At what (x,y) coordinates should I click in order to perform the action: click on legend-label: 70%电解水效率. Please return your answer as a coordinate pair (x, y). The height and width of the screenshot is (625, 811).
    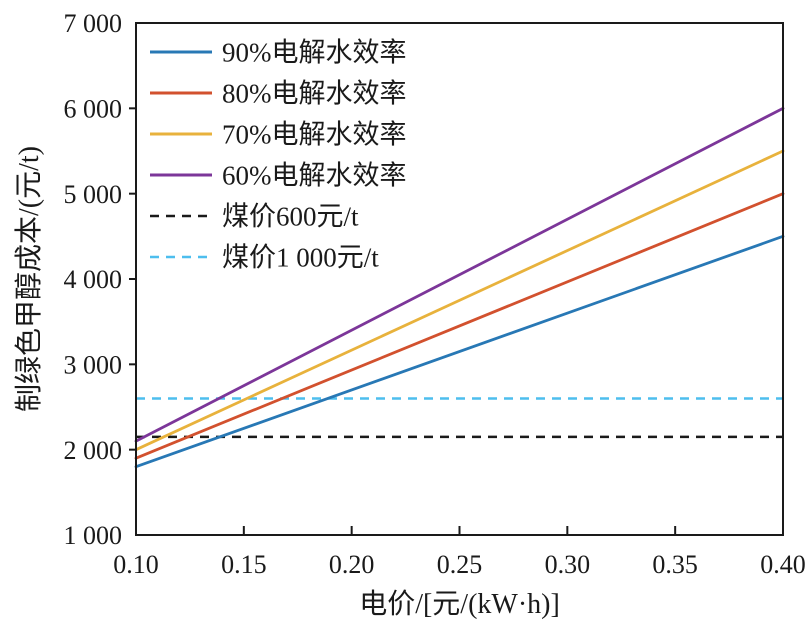
    Looking at the image, I should click on (314, 134).